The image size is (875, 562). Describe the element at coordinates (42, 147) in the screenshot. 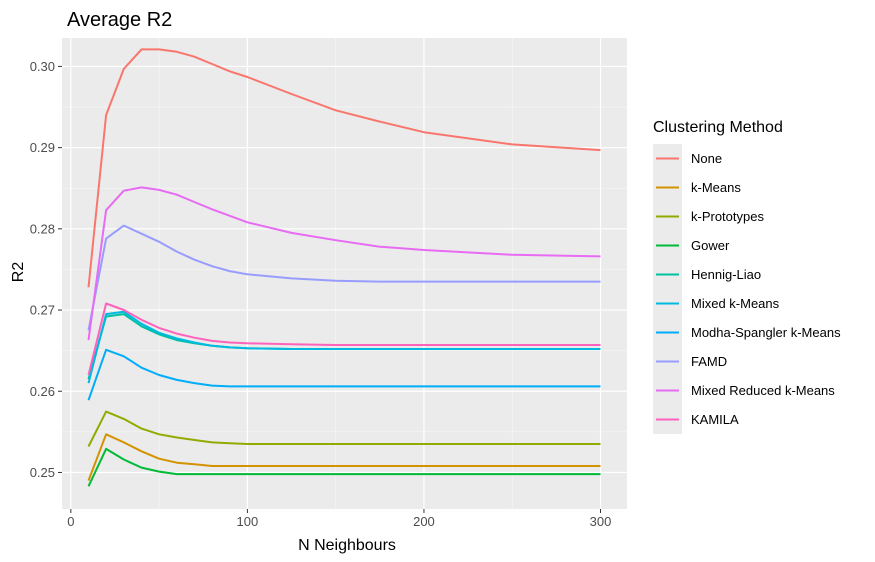

I see `y-tick-label: 0.29` at that location.